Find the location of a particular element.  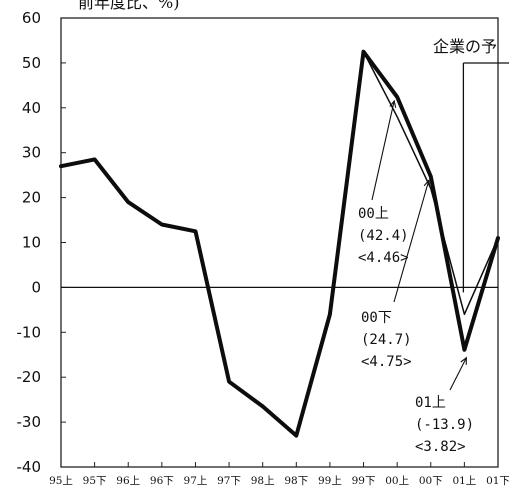

y-tick-label: 40 is located at coordinates (31, 108).